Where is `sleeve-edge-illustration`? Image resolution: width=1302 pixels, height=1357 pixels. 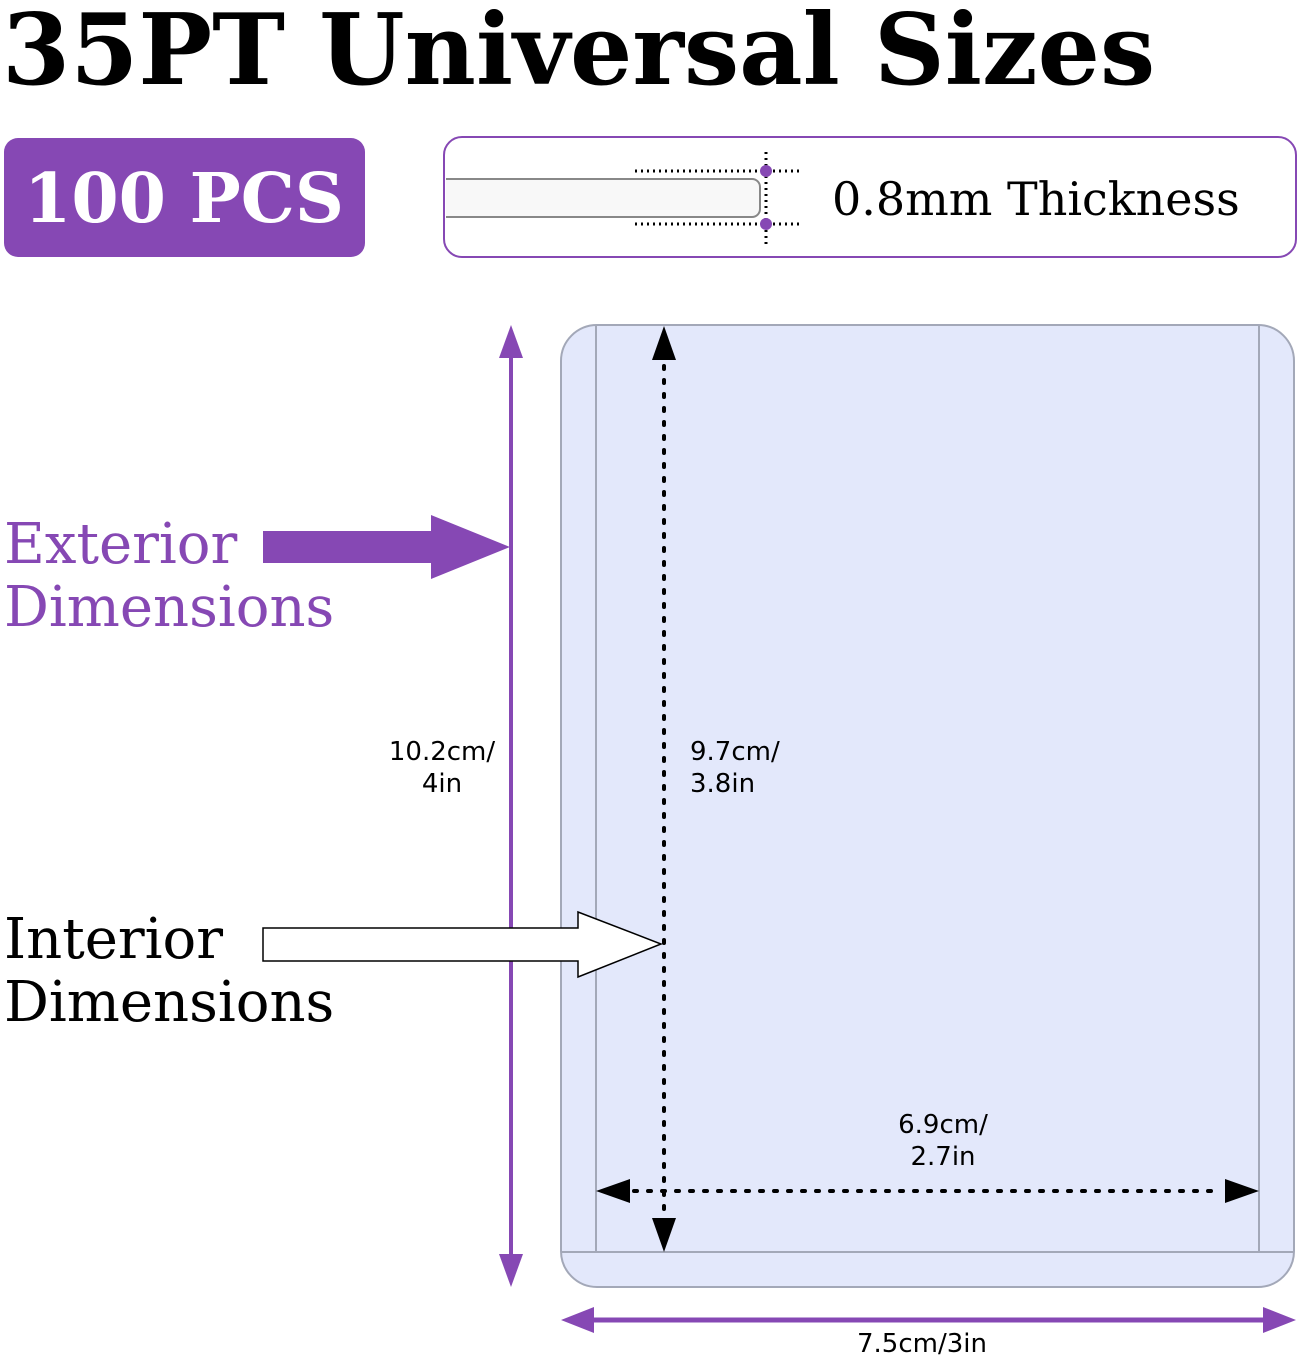
sleeve-edge-illustration is located at coordinates (603, 198).